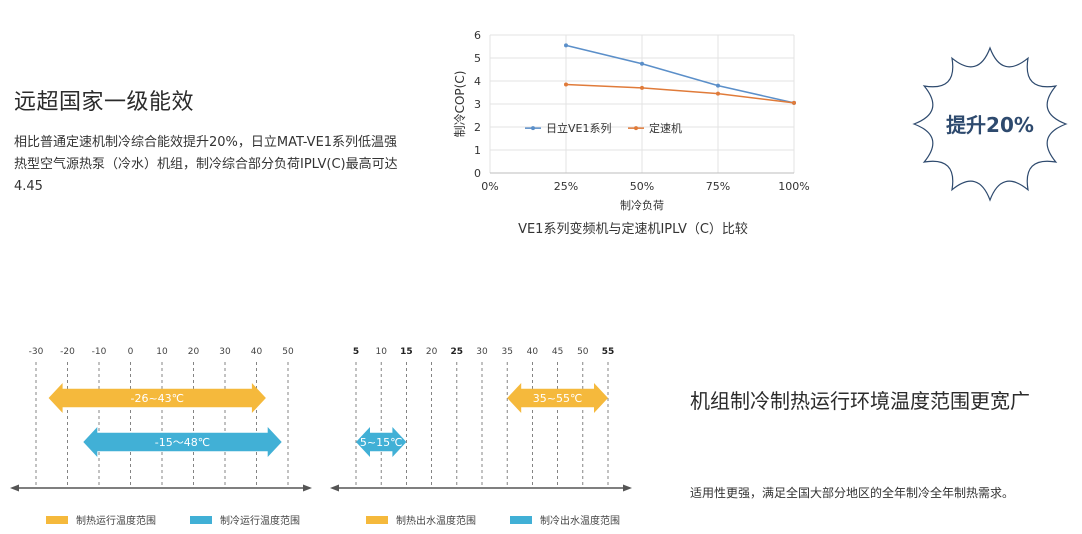  What do you see at coordinates (506, 352) in the screenshot?
I see `tick-label: 35` at bounding box center [506, 352].